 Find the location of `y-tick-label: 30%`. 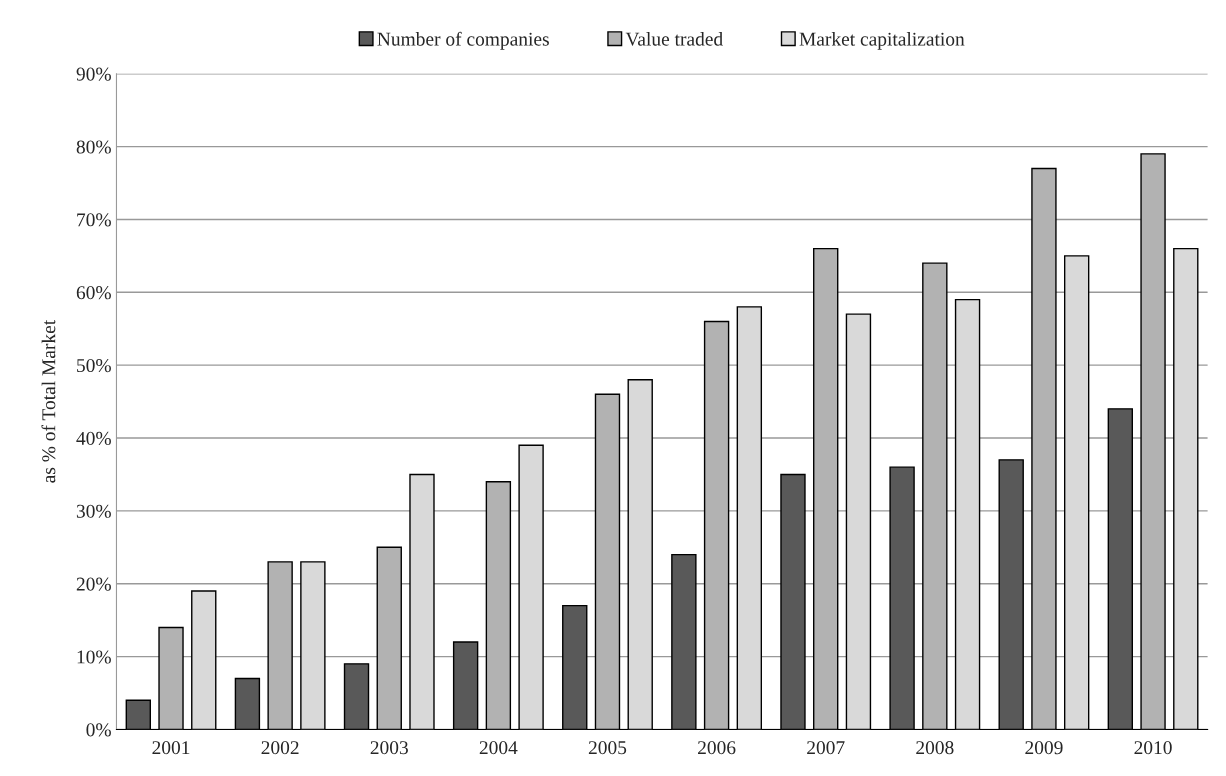

y-tick-label: 30% is located at coordinates (93, 511).